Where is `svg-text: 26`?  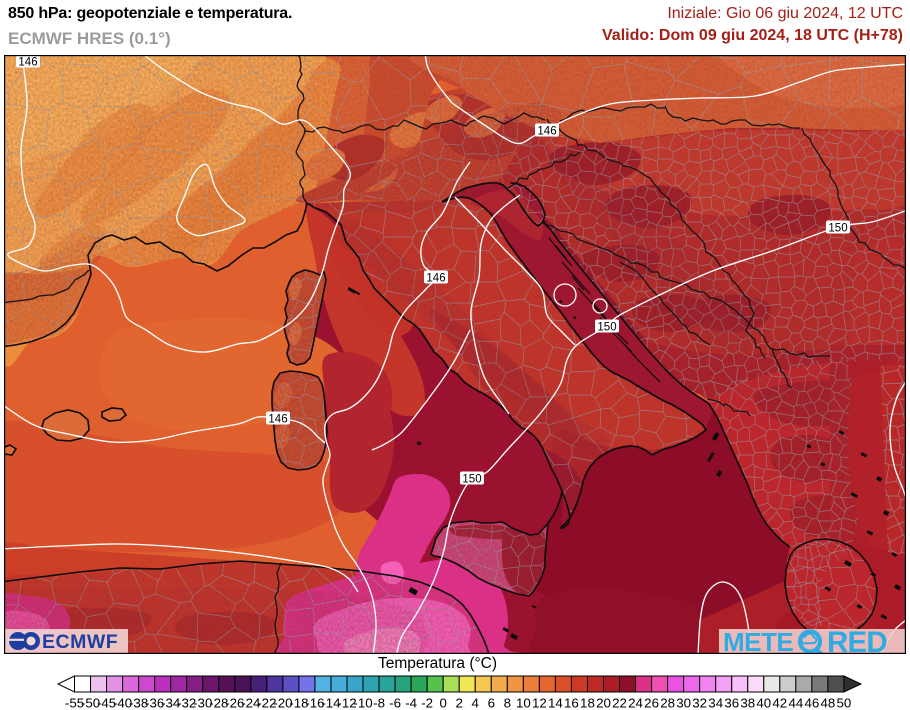 svg-text: 26 is located at coordinates (651, 703).